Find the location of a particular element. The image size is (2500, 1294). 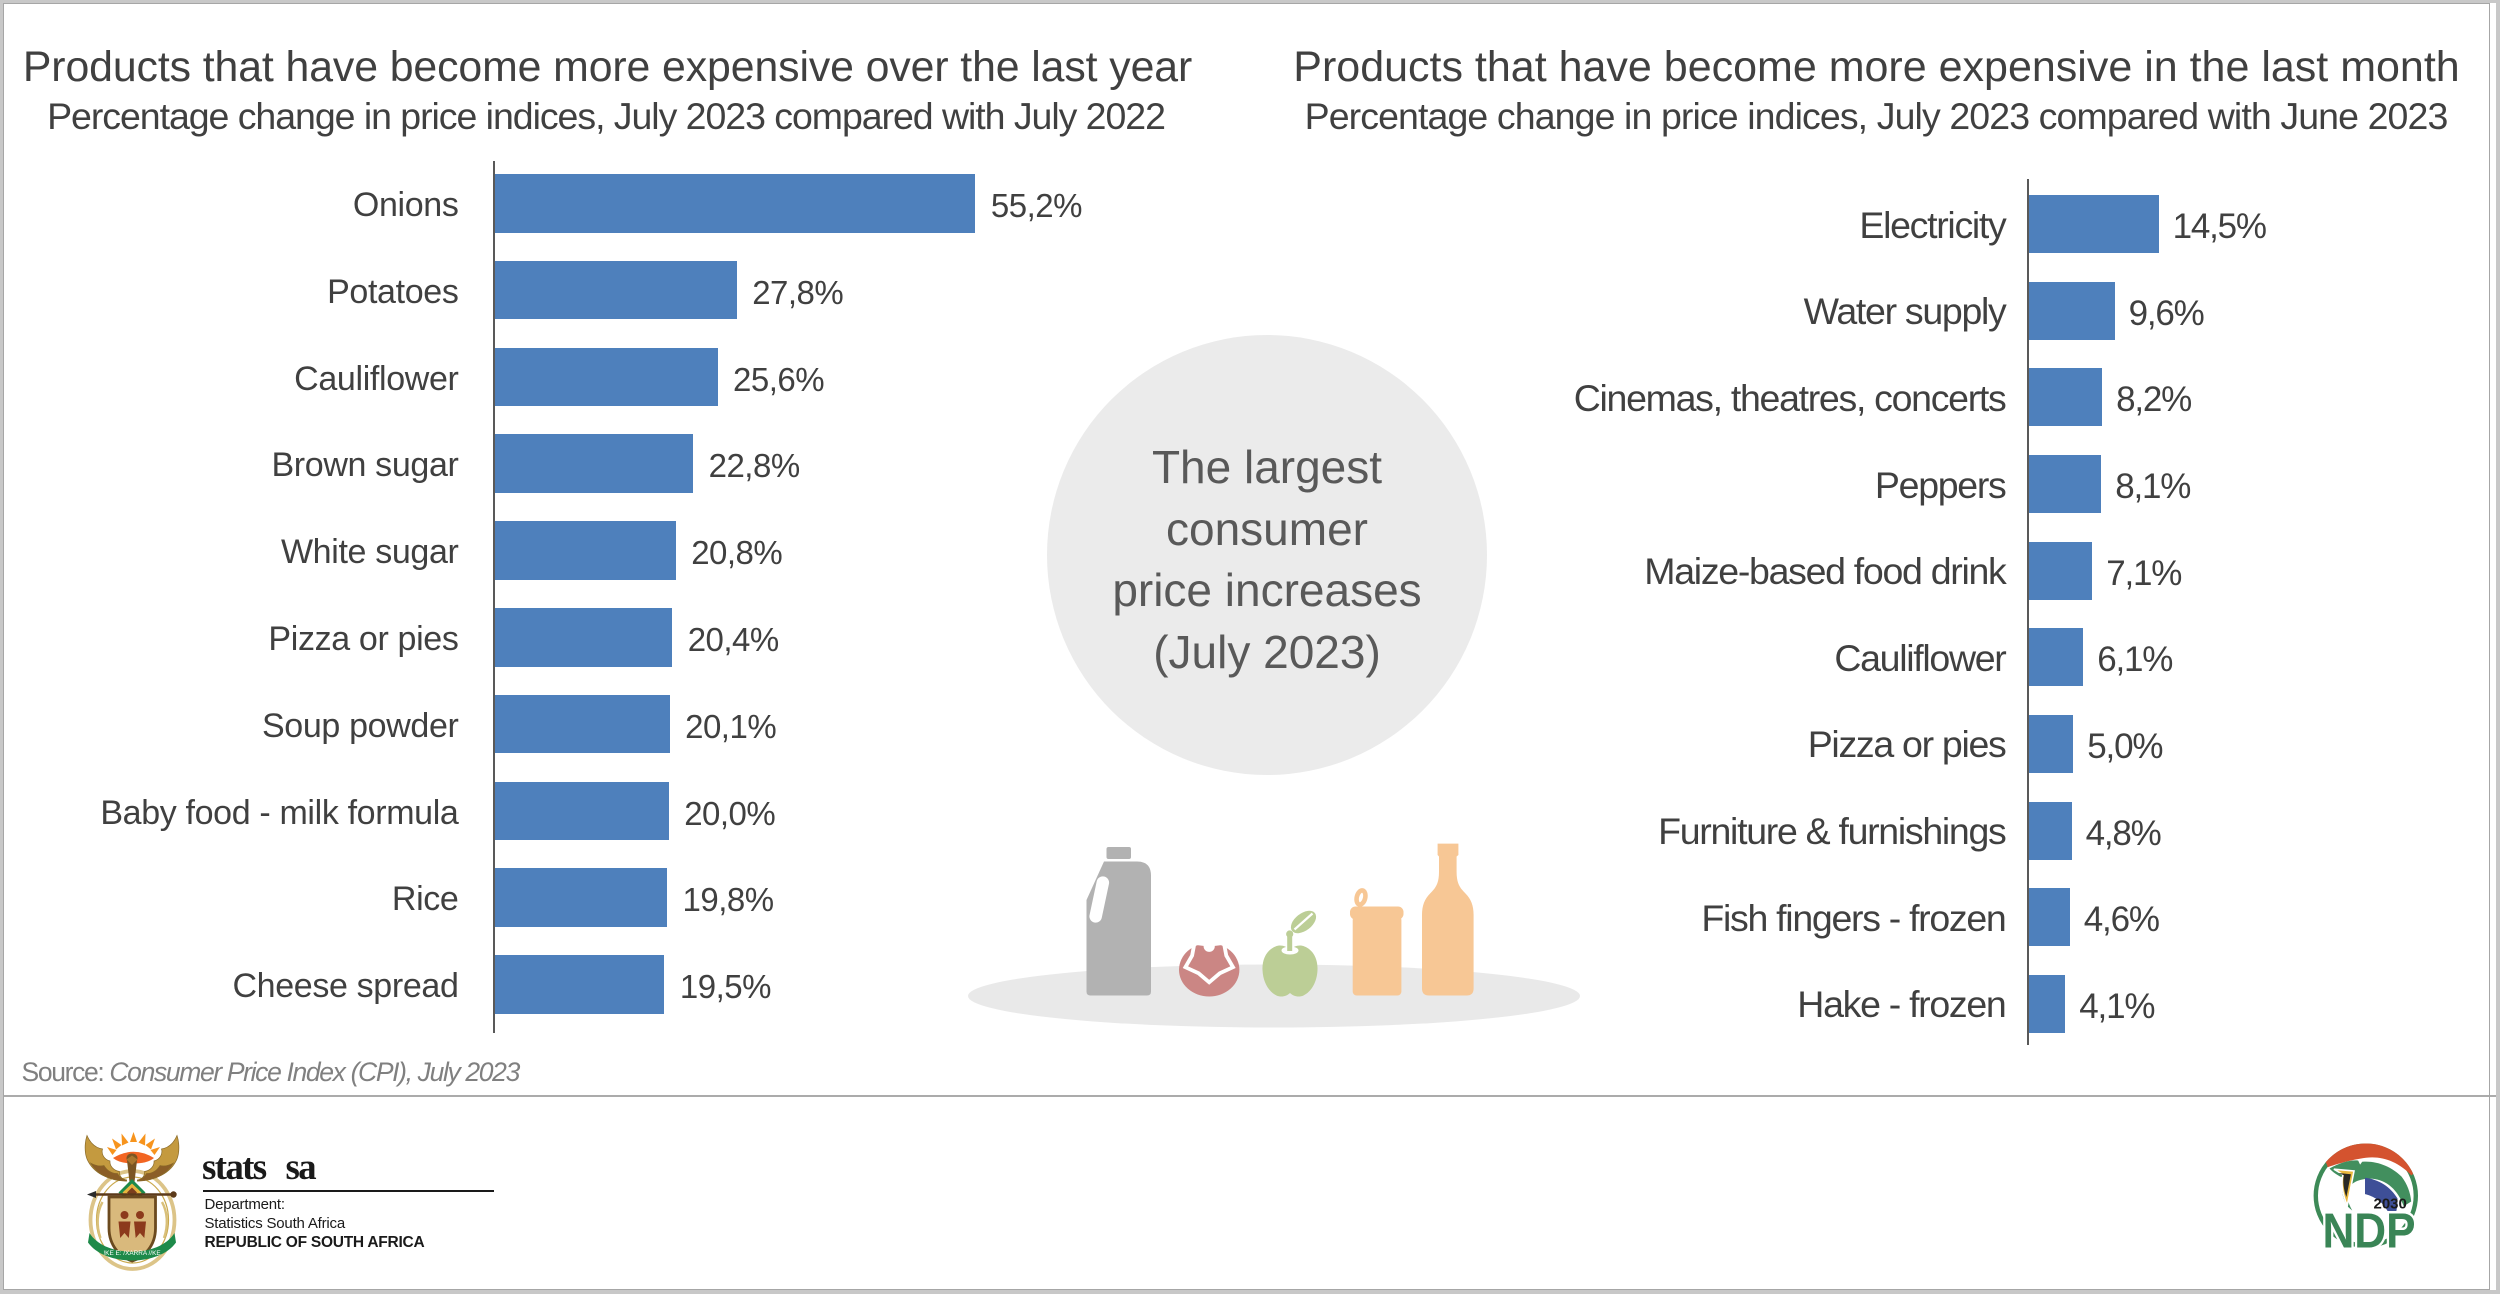

svg-text: 2030 is located at coordinates (2390, 1203).